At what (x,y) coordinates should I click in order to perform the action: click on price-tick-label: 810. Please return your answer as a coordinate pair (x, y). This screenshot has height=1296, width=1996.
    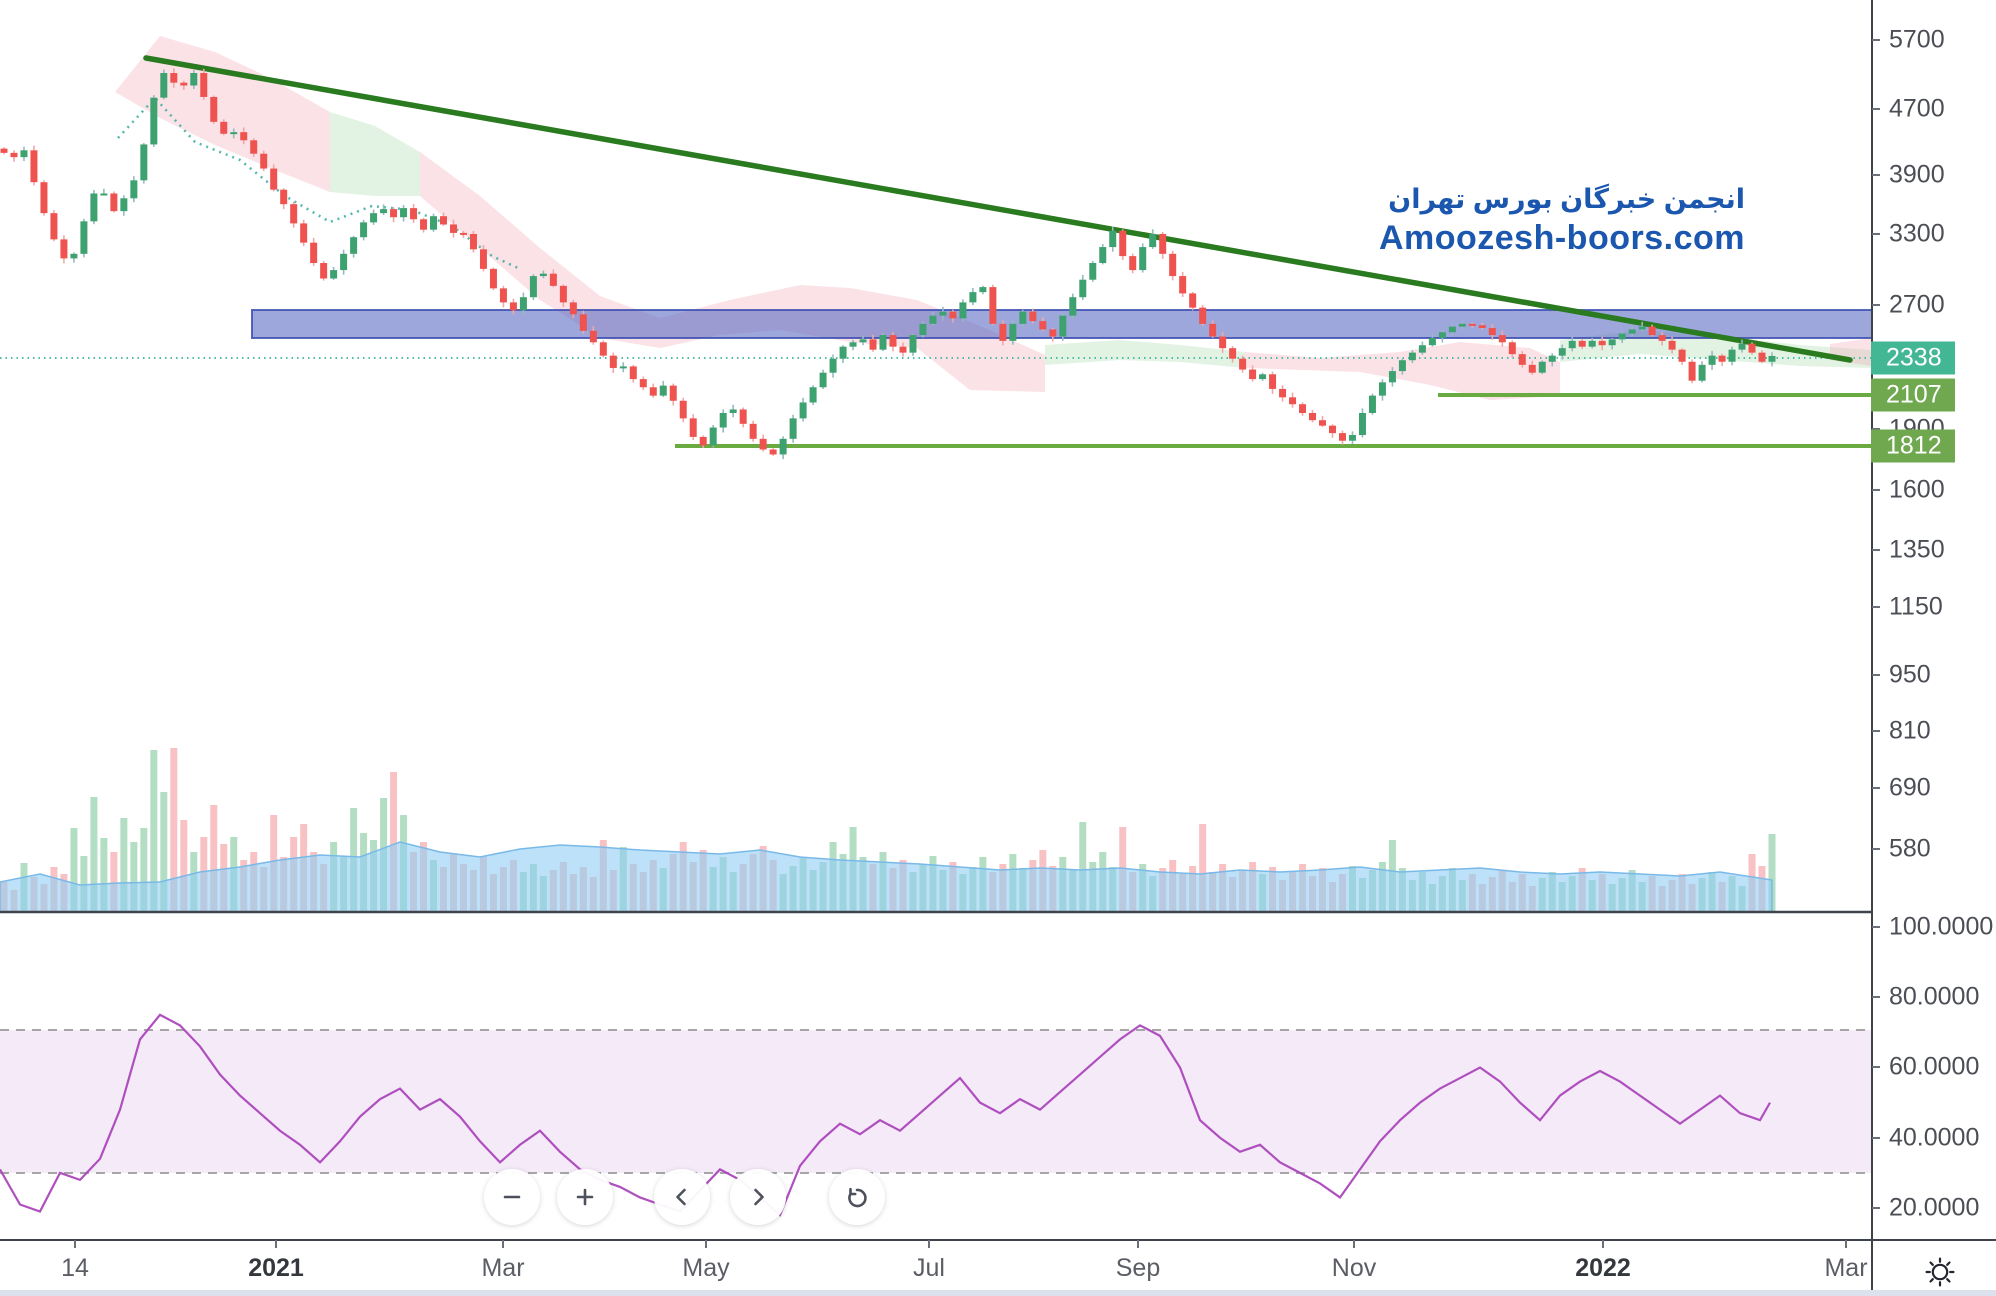
    Looking at the image, I should click on (1910, 730).